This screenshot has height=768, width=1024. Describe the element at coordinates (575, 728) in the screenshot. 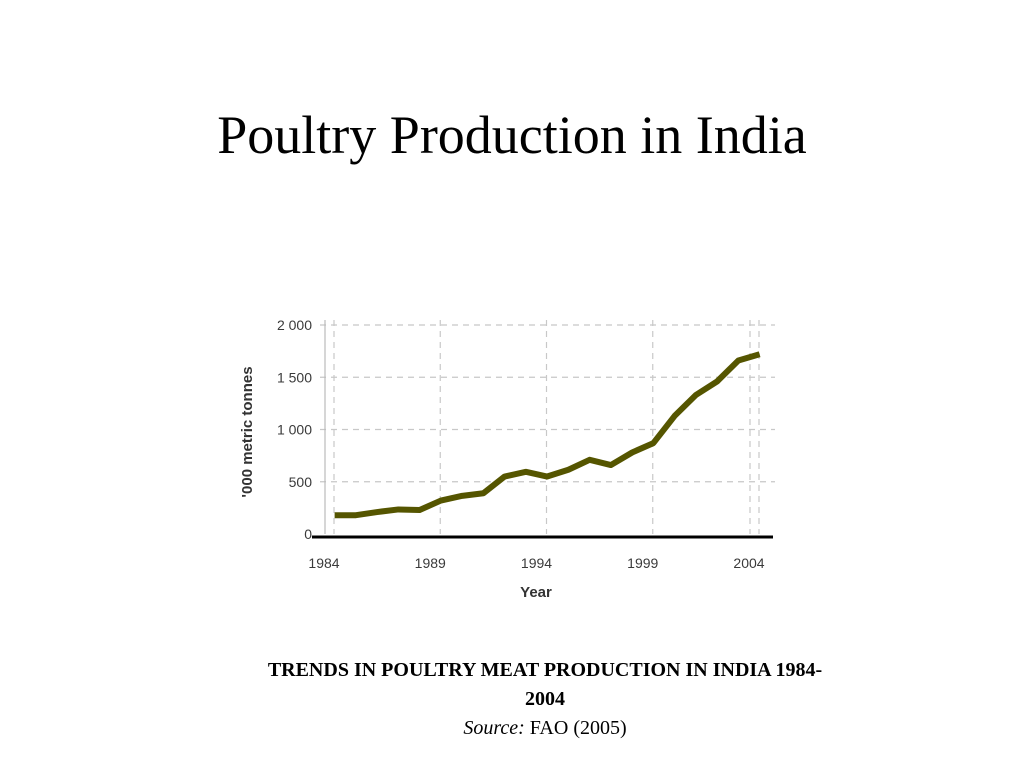

I see `caption-source-text: FAO (2005)` at that location.